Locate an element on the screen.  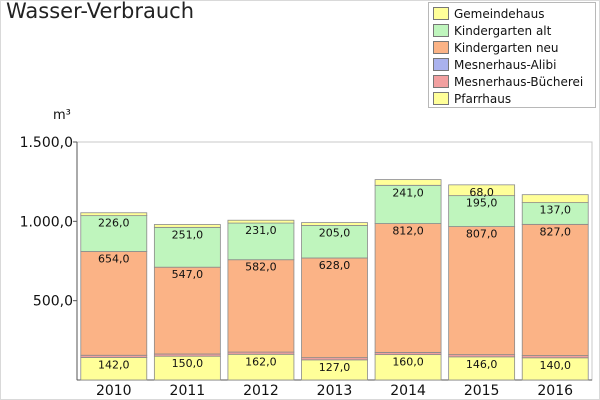
legend-label: Gemeindehaus is located at coordinates (499, 13).